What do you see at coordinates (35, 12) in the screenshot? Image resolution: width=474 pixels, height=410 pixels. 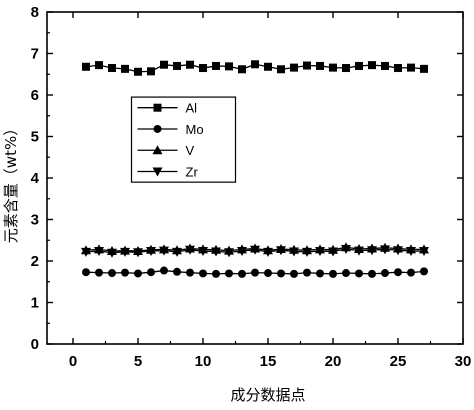 I see `y-tick-label: 8` at bounding box center [35, 12].